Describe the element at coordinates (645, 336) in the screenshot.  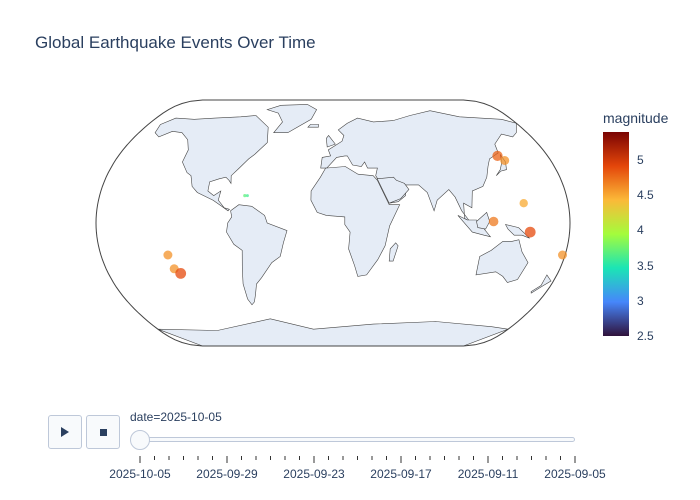
I see `colorbar-tick-label: 2.5` at that location.